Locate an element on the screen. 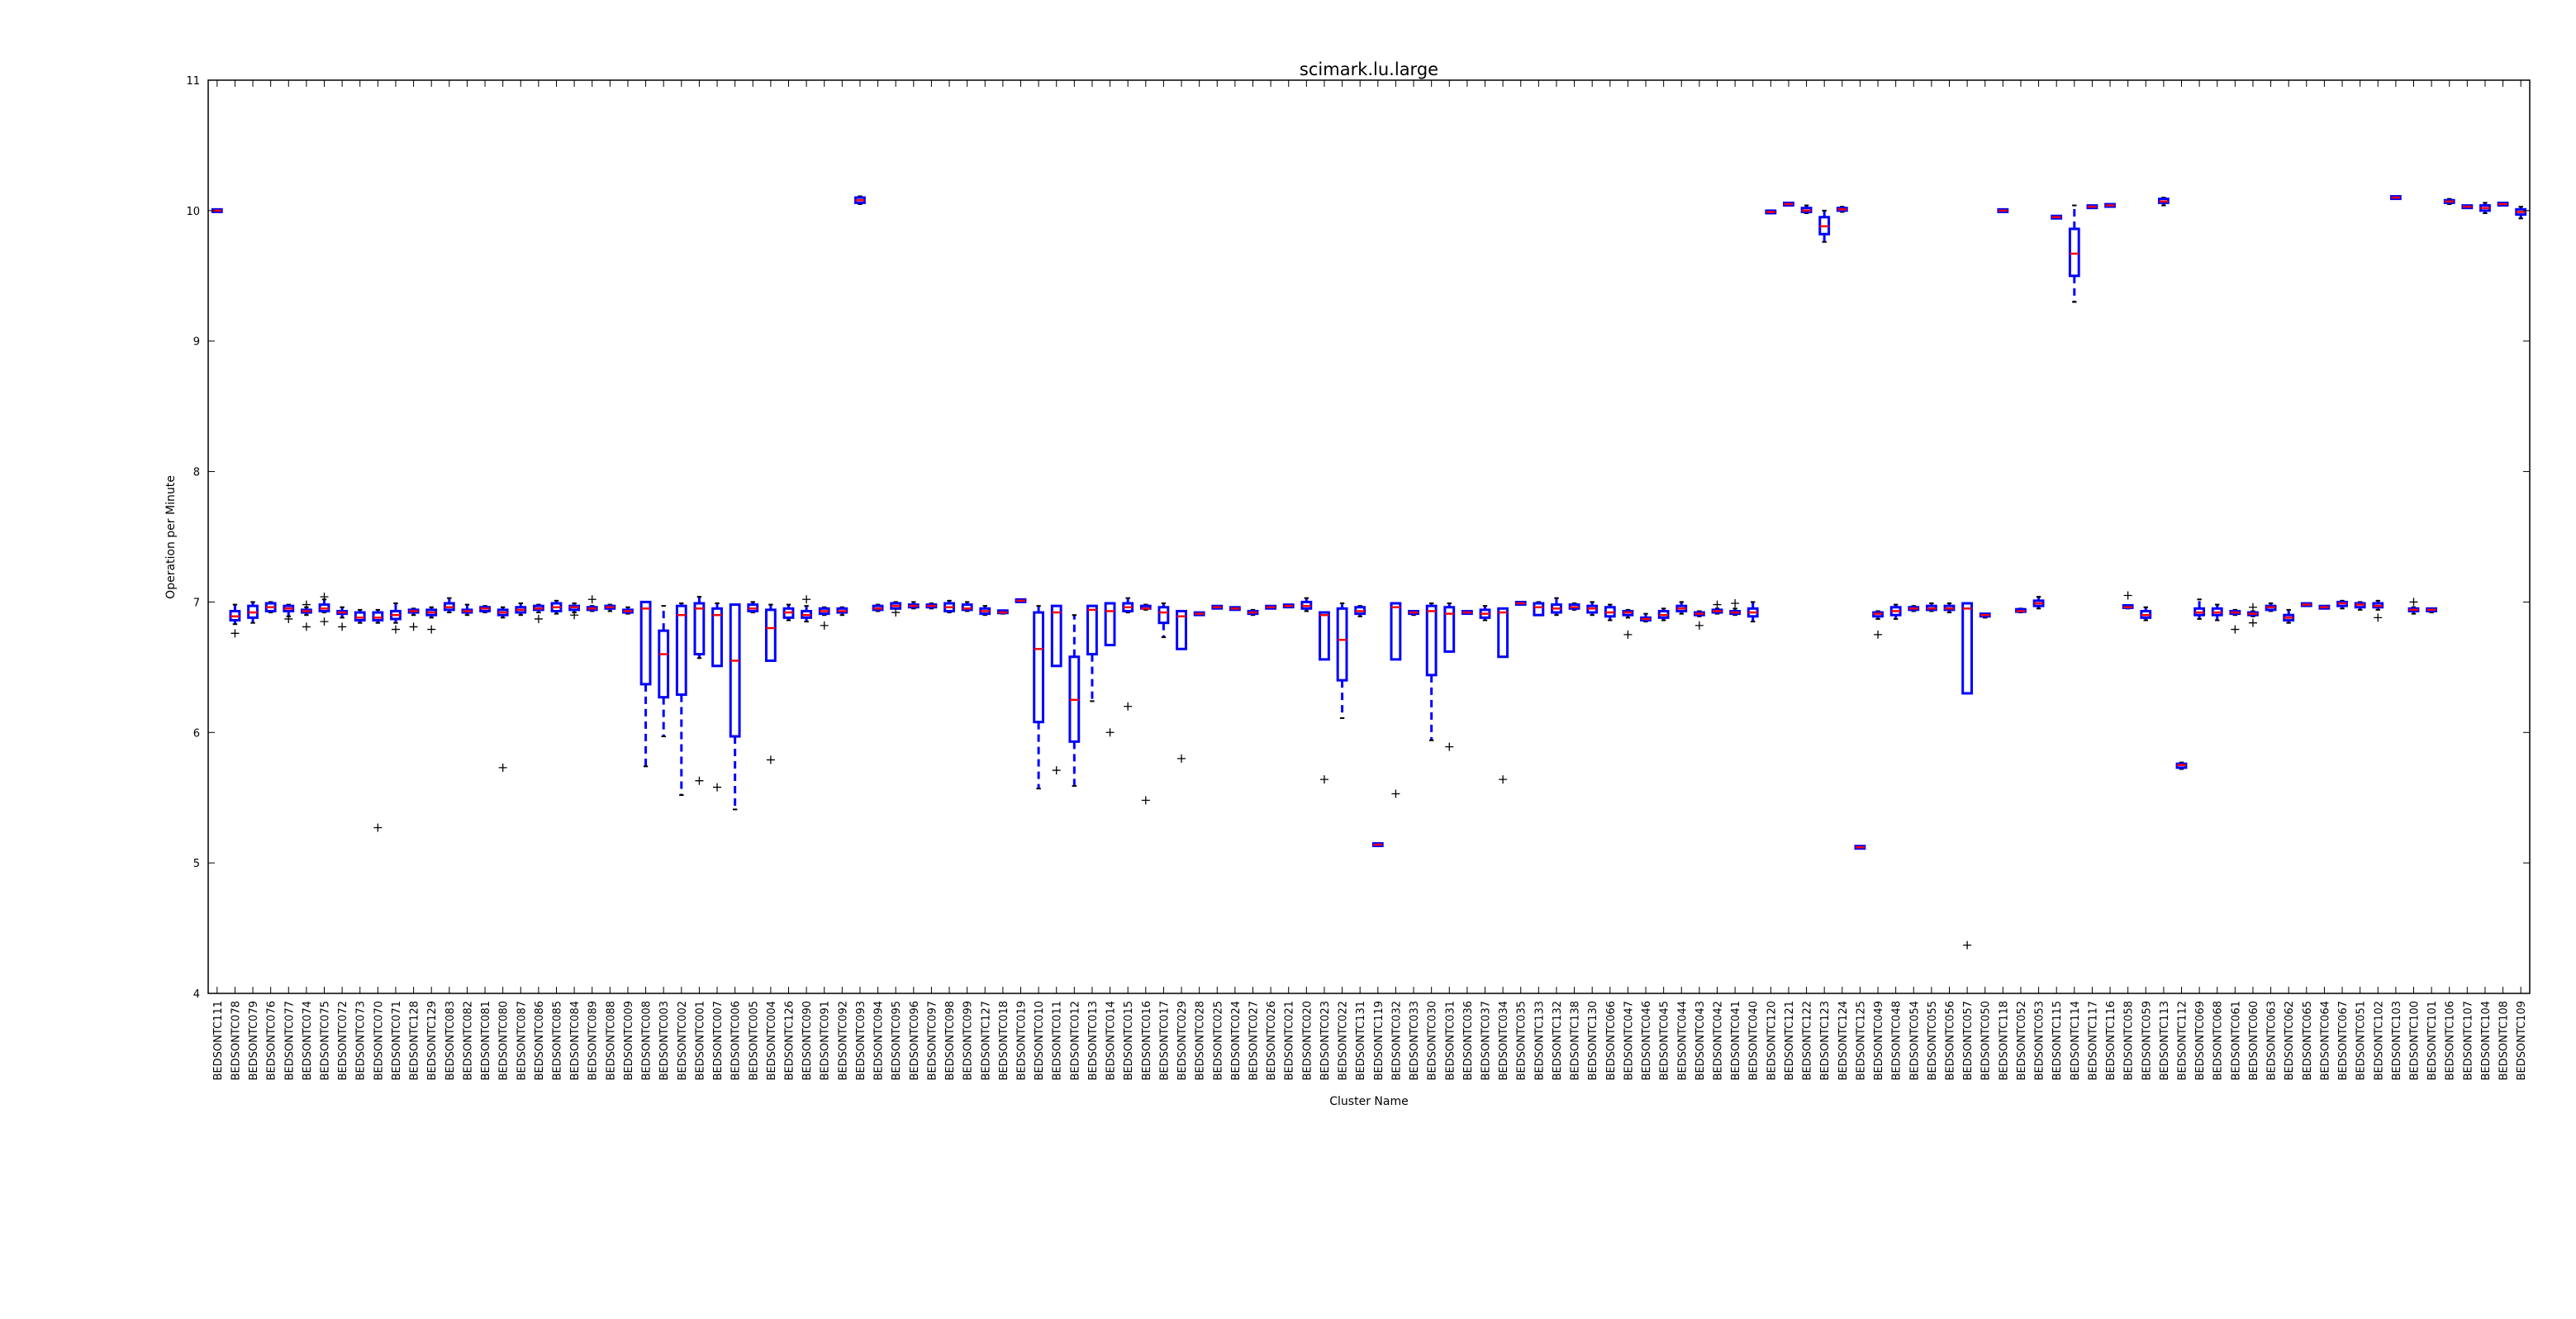 The width and height of the screenshot is (2576, 1319). x-tick-label: BEDSONTC077 is located at coordinates (289, 1040).